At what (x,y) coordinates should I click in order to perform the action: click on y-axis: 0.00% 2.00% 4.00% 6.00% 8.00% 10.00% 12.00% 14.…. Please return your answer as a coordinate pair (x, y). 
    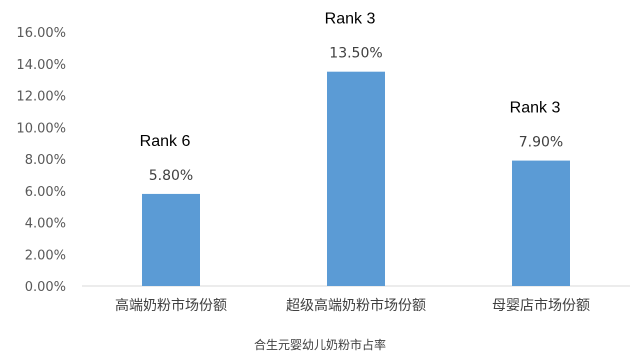
    Looking at the image, I should click on (41, 160).